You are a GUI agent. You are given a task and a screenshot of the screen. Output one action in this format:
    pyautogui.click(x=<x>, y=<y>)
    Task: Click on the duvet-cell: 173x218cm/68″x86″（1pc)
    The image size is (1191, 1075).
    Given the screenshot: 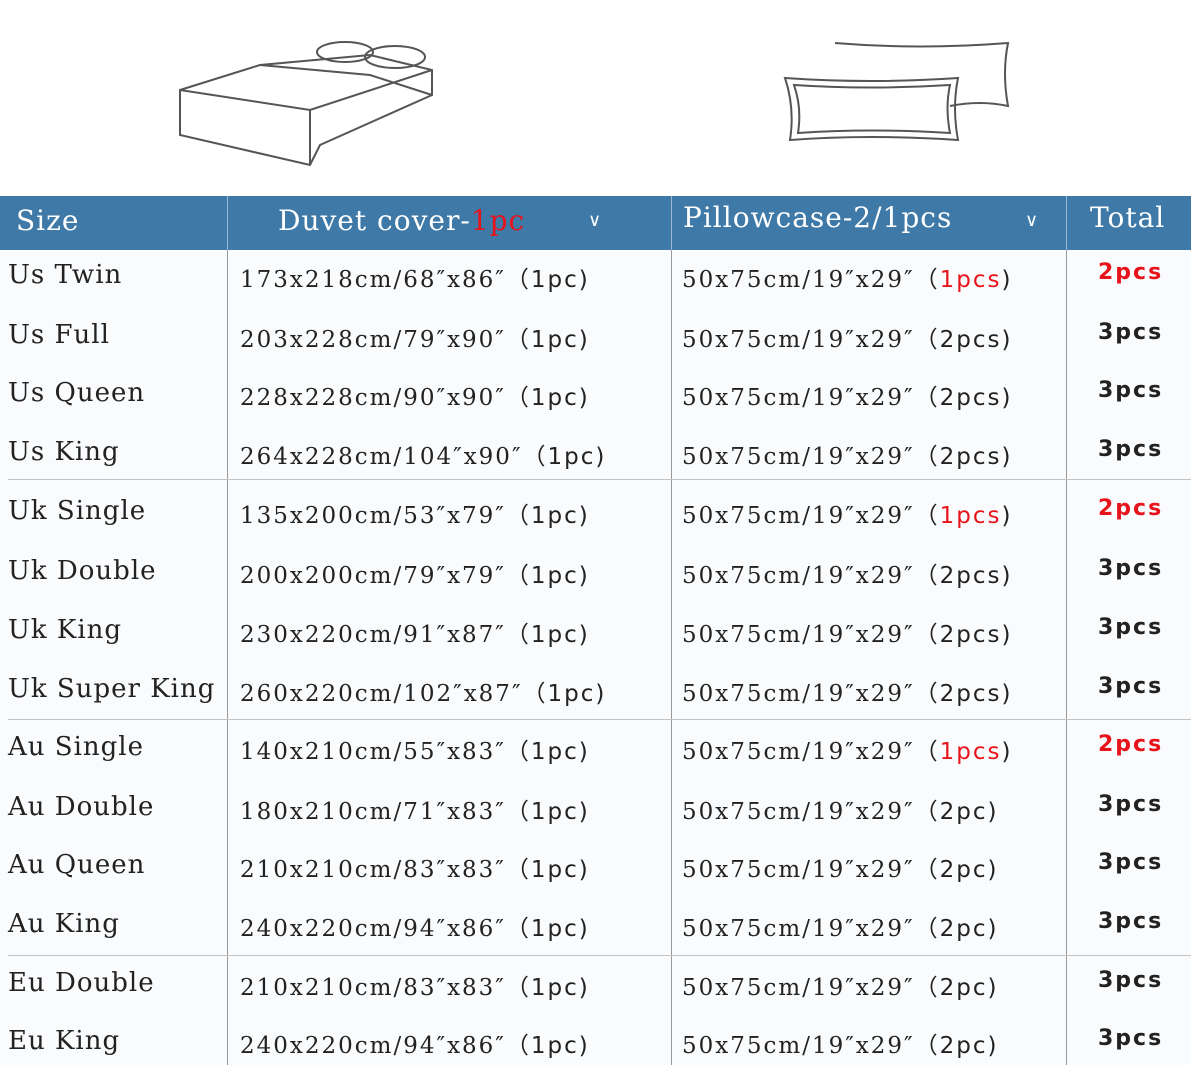 What is the action you would take?
    pyautogui.click(x=415, y=280)
    